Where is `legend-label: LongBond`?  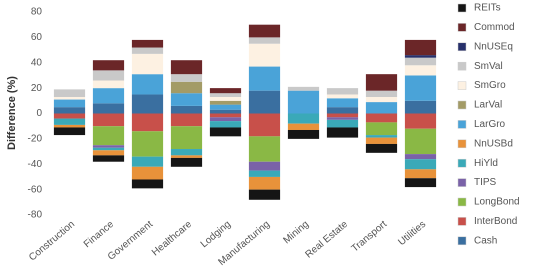
legend-label: LongBond is located at coordinates (497, 202).